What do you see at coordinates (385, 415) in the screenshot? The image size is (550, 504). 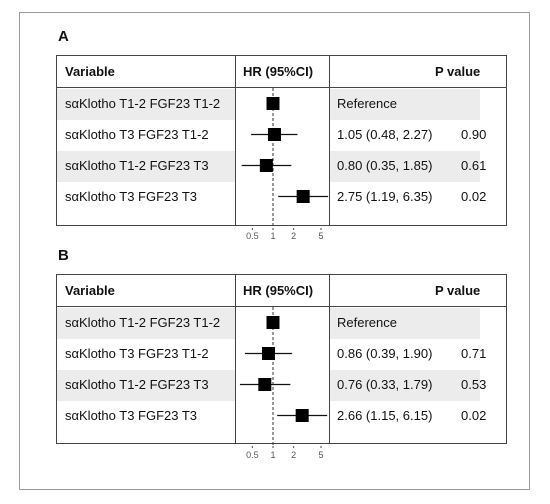 I see `hr-value-text: 2.66 (1.15, 6.15)` at bounding box center [385, 415].